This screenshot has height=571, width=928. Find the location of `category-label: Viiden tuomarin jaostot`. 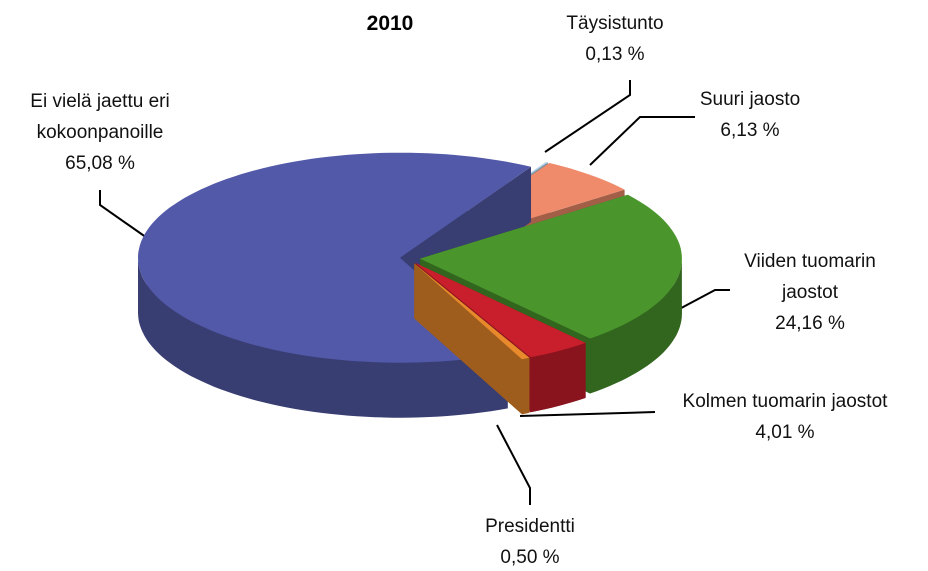

category-label: Viiden tuomarin jaostot is located at coordinates (810, 277).